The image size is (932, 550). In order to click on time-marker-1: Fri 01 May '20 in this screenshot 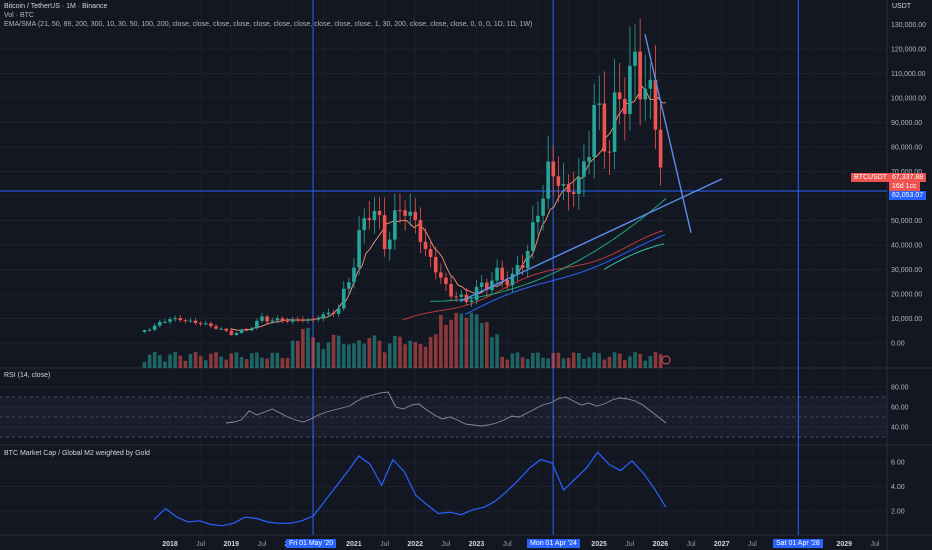, I will do `click(311, 543)`.